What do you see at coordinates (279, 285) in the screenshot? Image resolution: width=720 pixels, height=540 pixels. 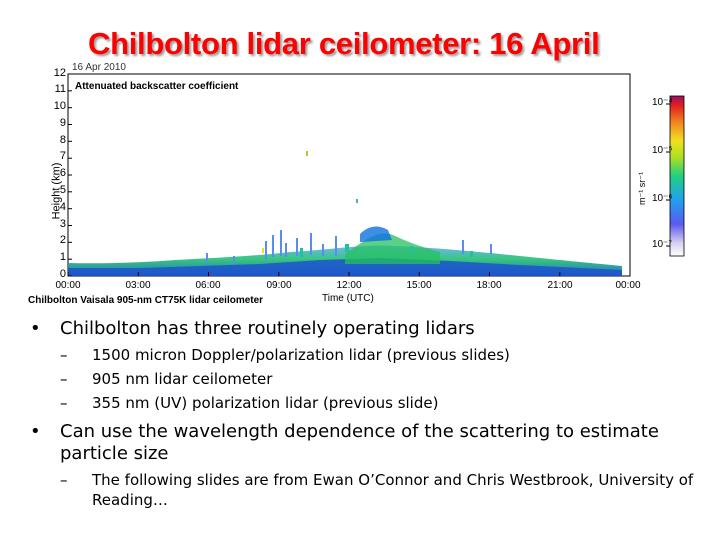 I see `x-tick-label: 09:00` at bounding box center [279, 285].